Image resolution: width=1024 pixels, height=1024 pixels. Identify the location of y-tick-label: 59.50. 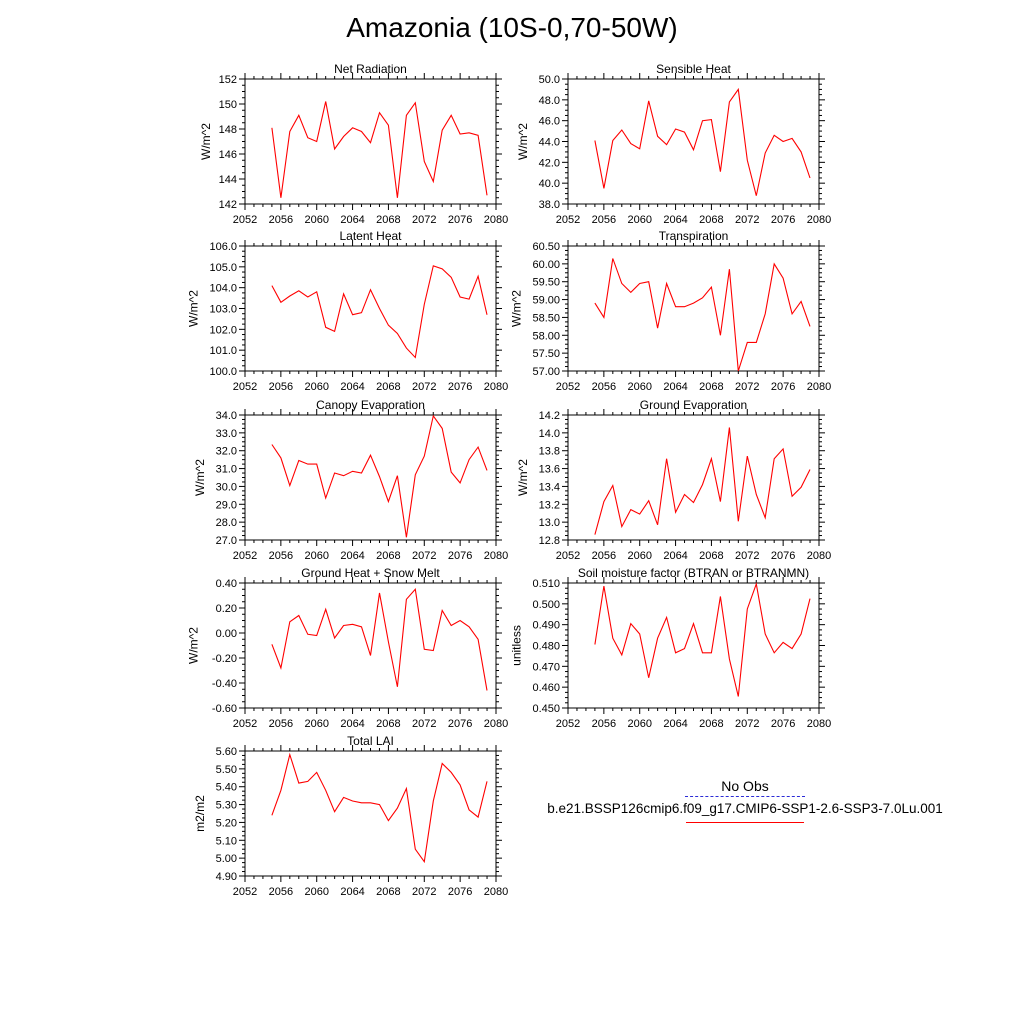
(546, 283).